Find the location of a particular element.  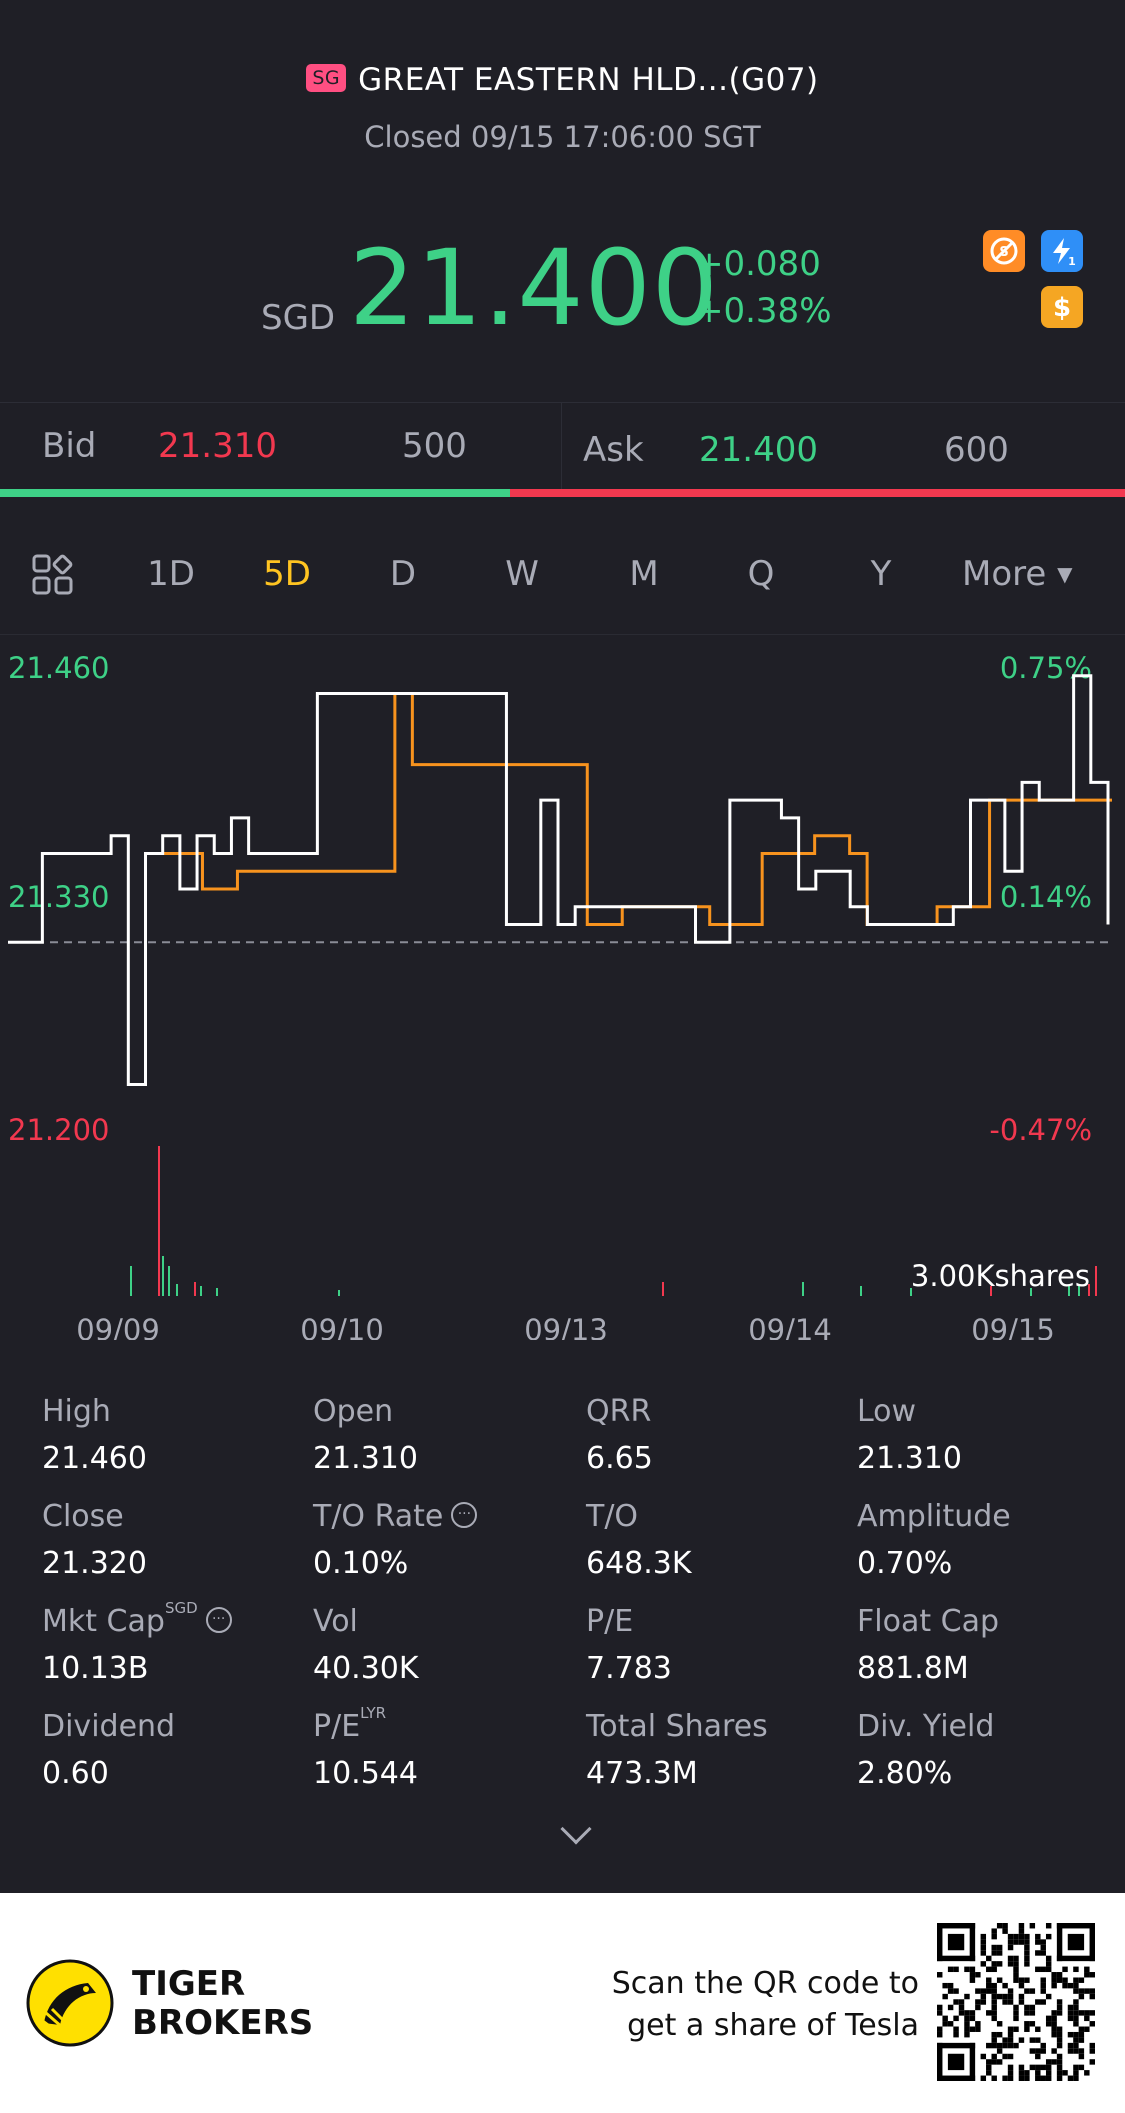

y-axis-right-label: 0.14% is located at coordinates (1046, 897).